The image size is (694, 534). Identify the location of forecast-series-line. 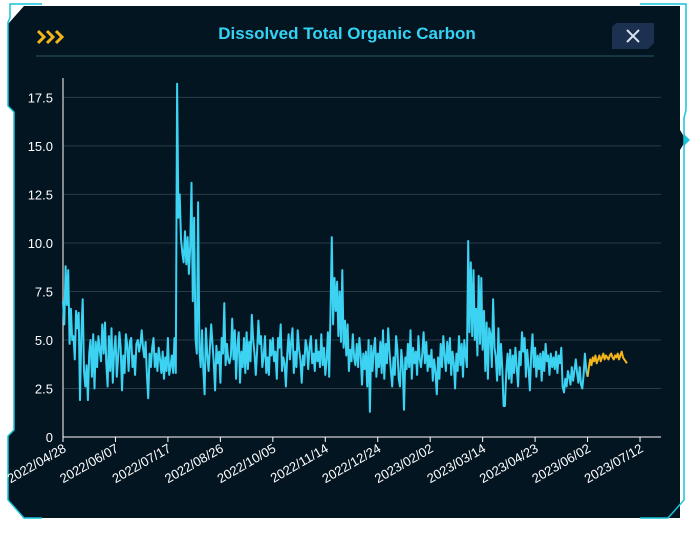
(607, 363).